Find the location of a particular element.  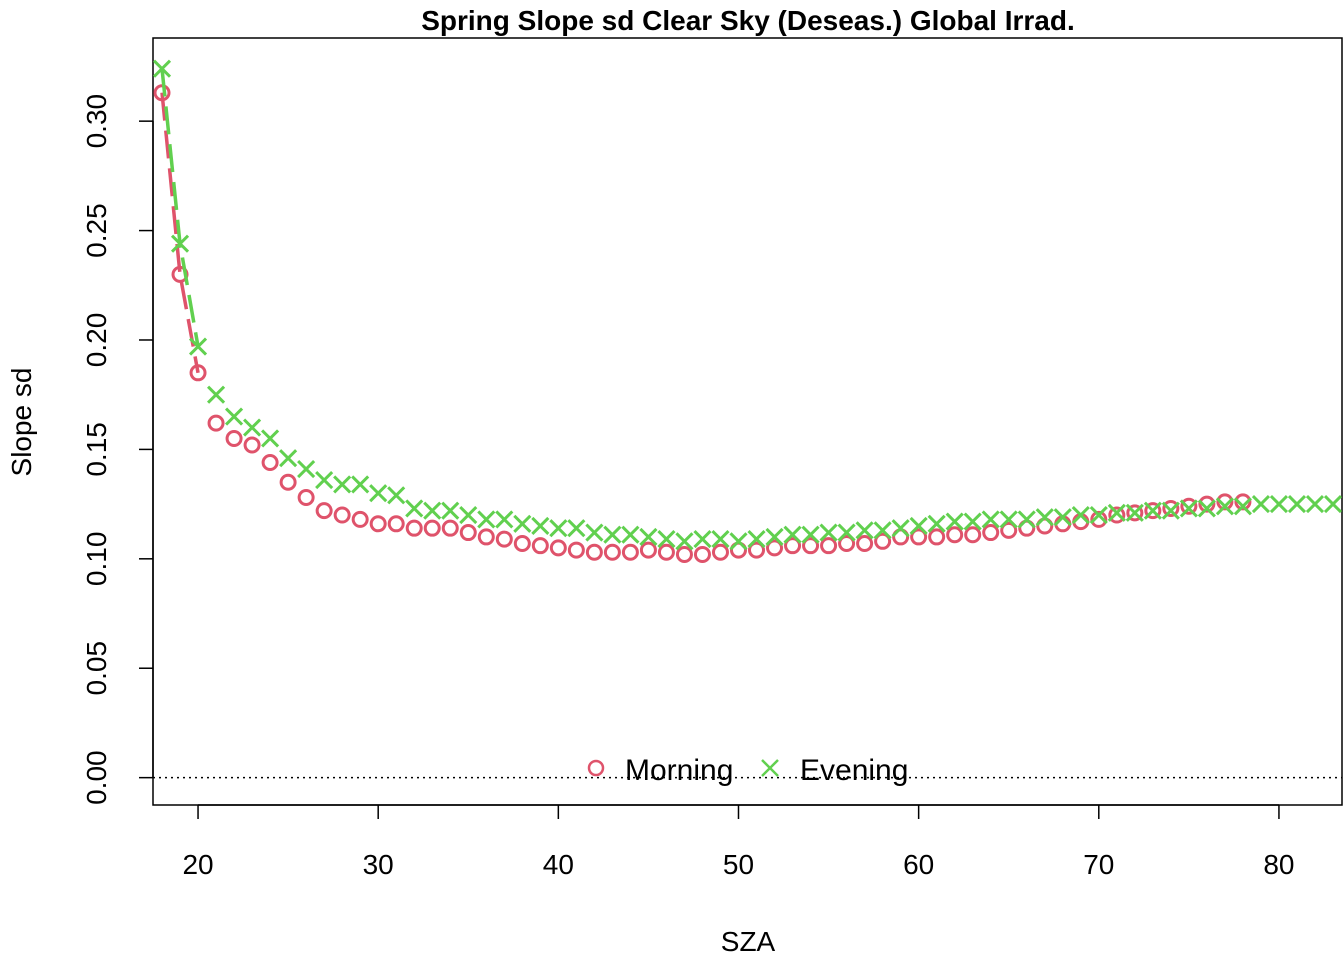

y-axis: 0.00 0.05 0.10 0.15 0.20 0.25 0.30 is located at coordinates (117, 449).